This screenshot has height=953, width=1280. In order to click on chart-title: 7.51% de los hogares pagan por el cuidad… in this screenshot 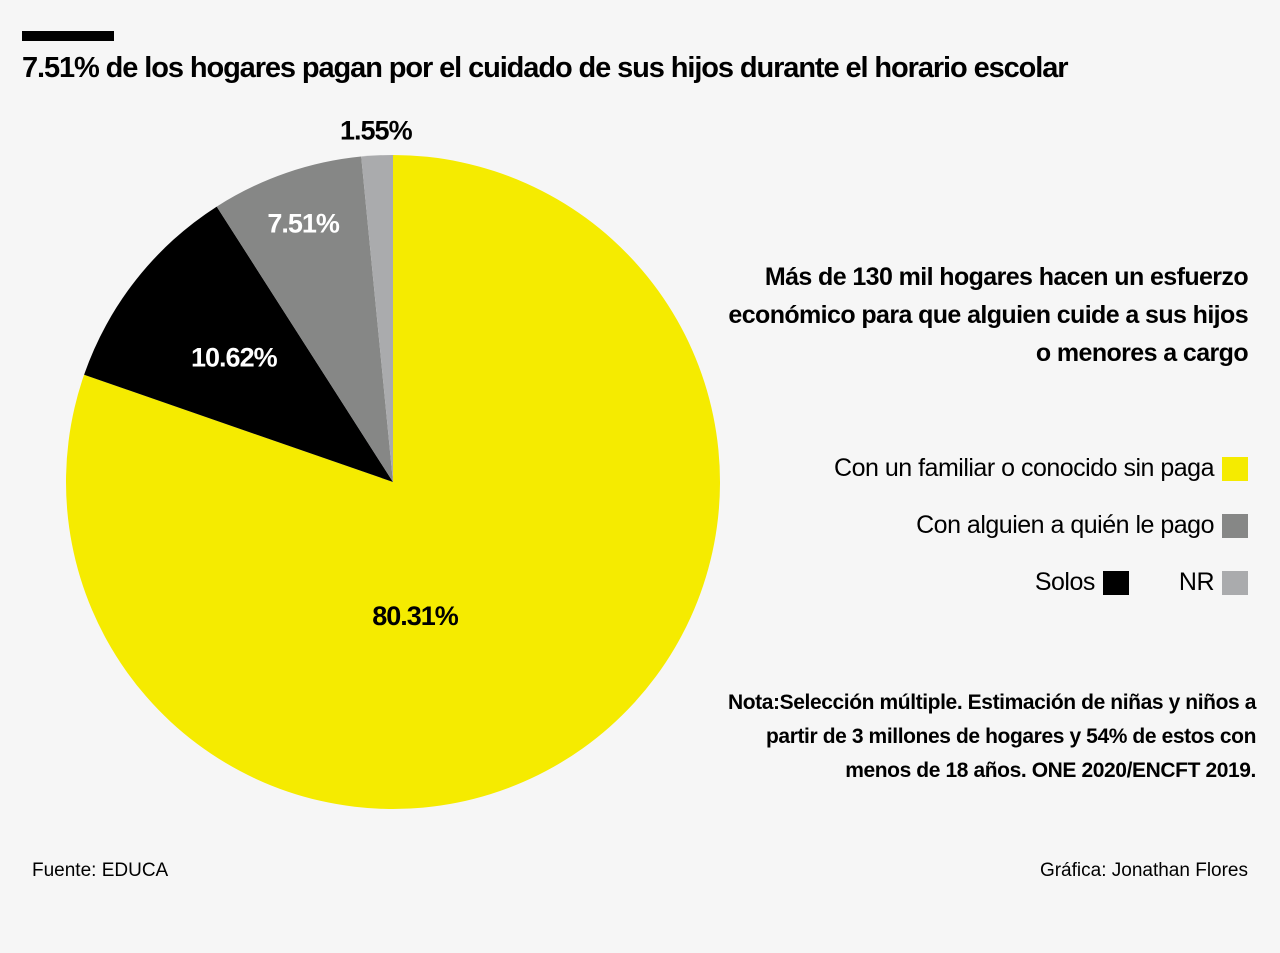, I will do `click(545, 68)`.